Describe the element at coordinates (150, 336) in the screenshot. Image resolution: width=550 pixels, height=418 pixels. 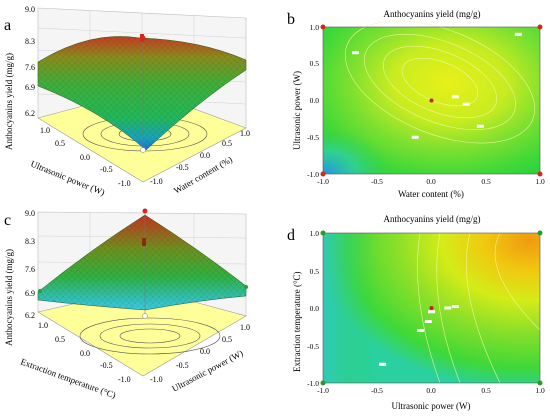
I see `floor-contours` at that location.